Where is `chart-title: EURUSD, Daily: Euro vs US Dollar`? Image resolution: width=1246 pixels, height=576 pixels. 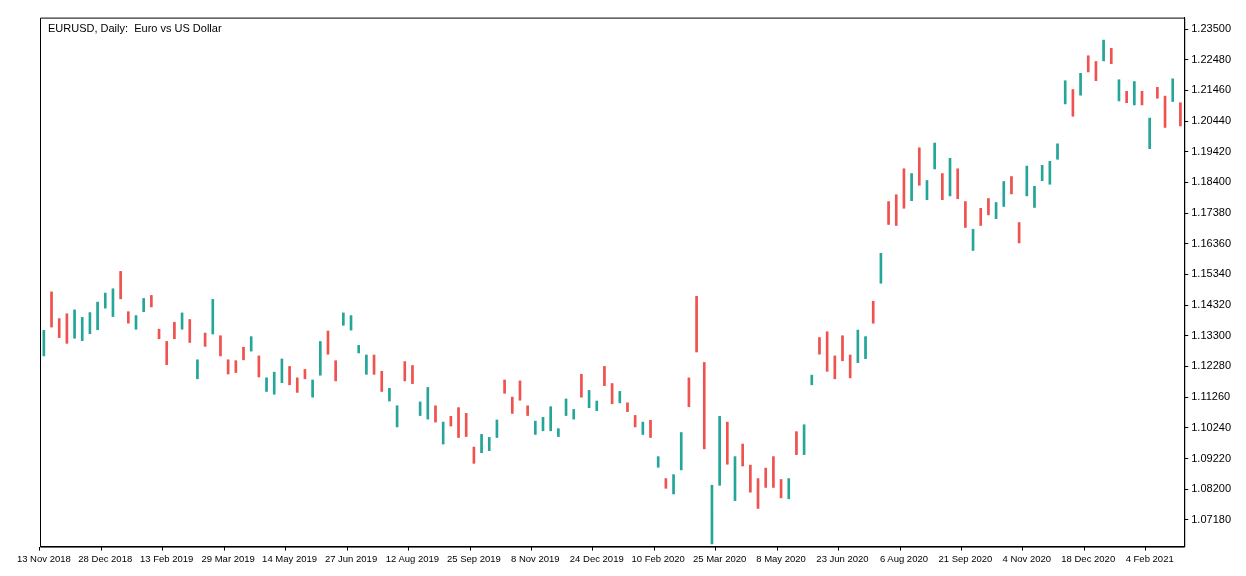 chart-title: EURUSD, Daily: Euro vs US Dollar is located at coordinates (135, 27).